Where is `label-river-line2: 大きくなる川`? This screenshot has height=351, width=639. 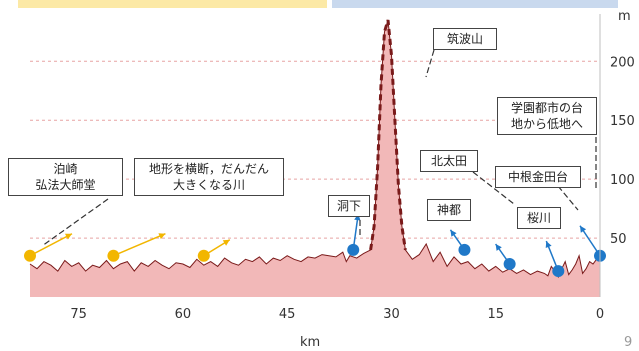
label-river-line2: 大きくなる川 is located at coordinates (208, 185).